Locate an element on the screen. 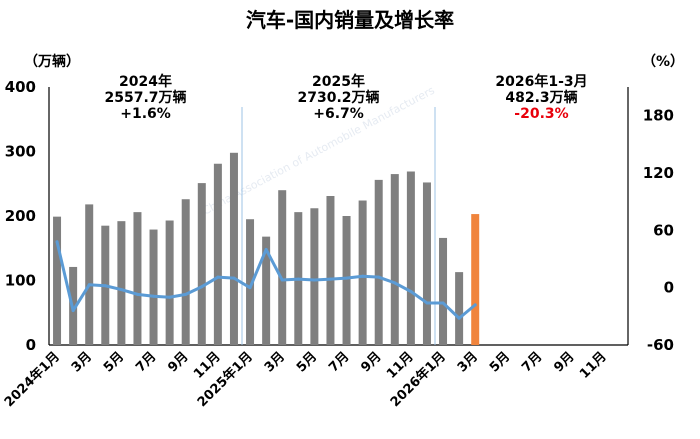 This screenshot has width=700, height=439. annotation-3-line-2: 482.3万辆 is located at coordinates (541, 97).